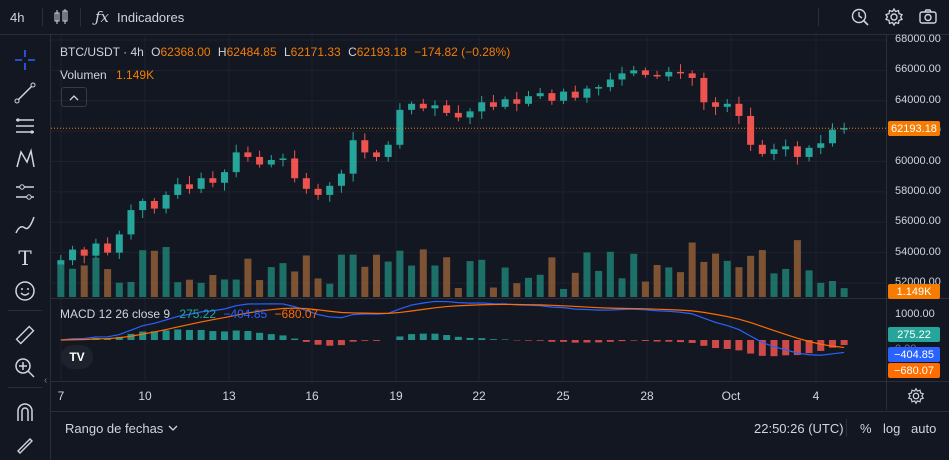  What do you see at coordinates (25, 225) in the screenshot?
I see `brush-tool` at bounding box center [25, 225].